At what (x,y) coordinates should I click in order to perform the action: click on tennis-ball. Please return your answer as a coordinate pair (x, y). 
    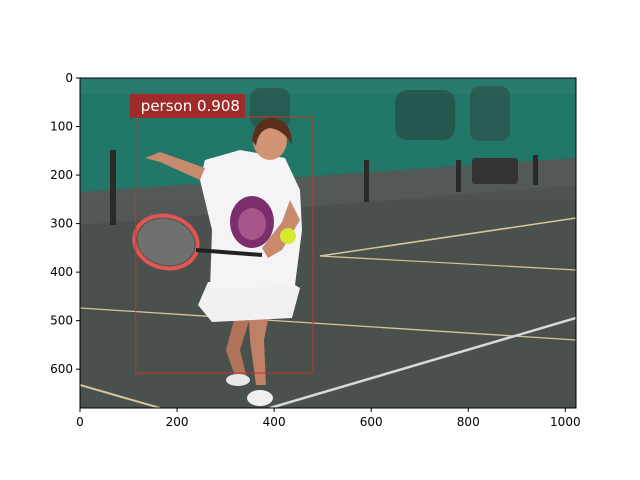
    Looking at the image, I should click on (288, 236).